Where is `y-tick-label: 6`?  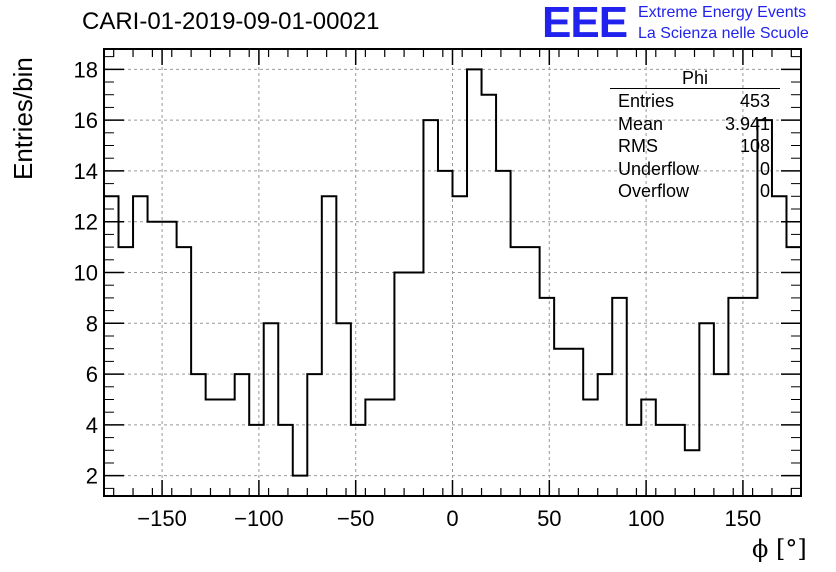
y-tick-label: 6 is located at coordinates (92, 374).